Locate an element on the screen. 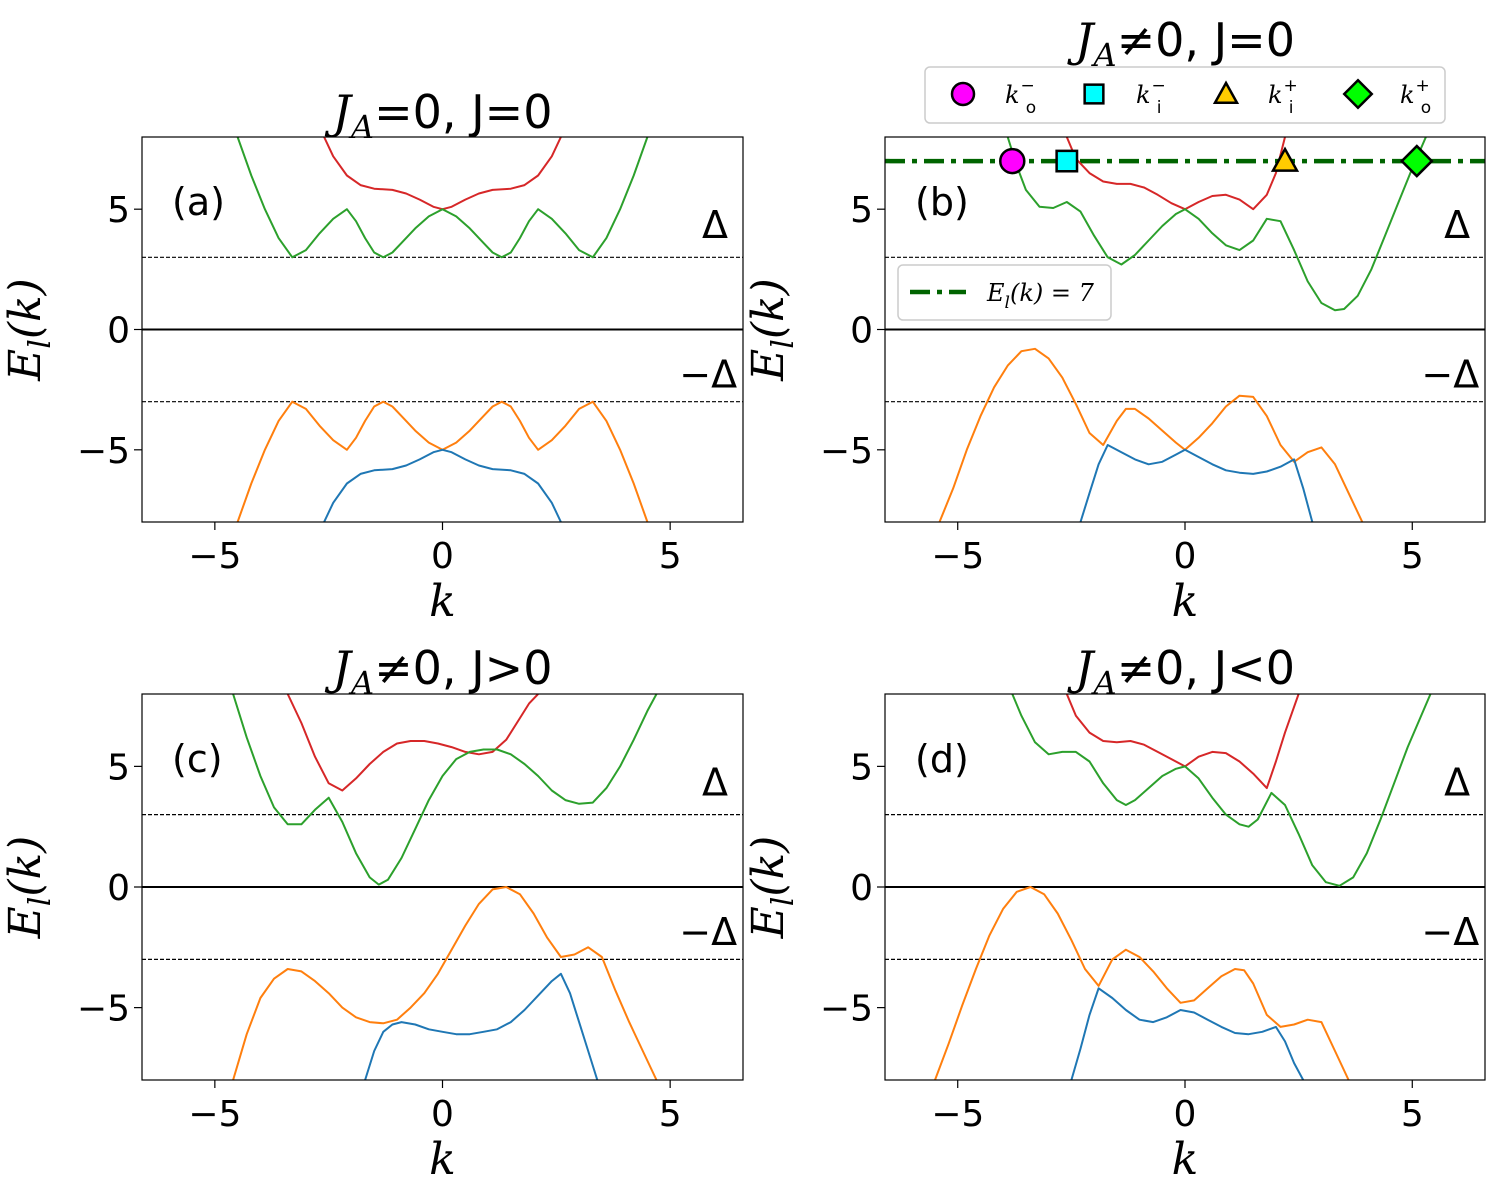 The image size is (1500, 1200). marker-diamond is located at coordinates (1417, 161).